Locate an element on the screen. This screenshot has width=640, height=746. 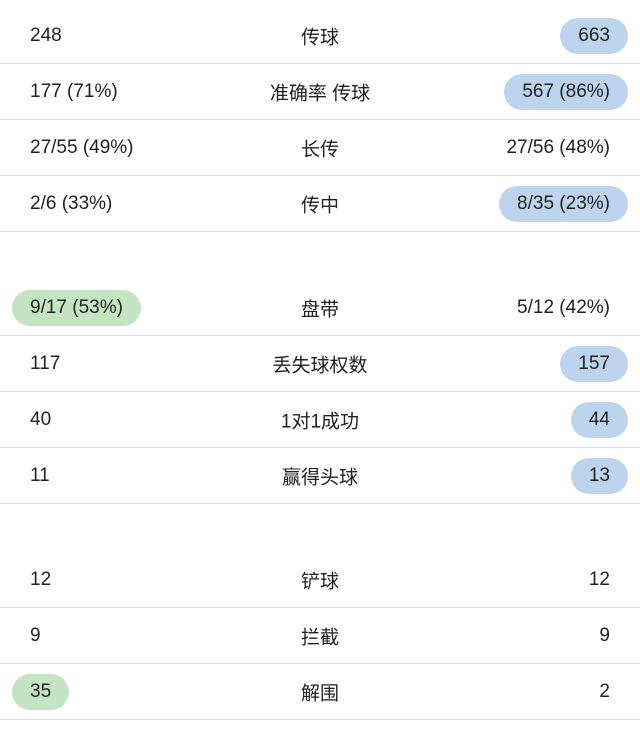
away-value-highlighted: 8/35 (23%) is located at coordinates (563, 203).